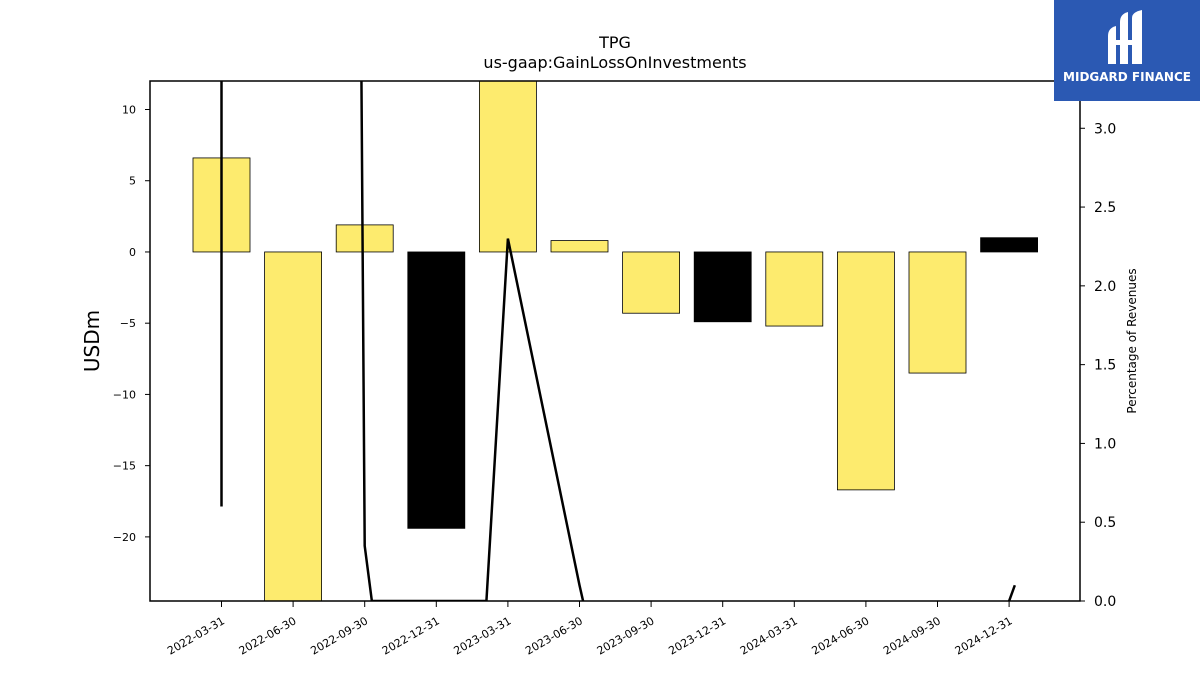  I want to click on x-tick-label-2022-12-31: 2022-12-31, so click(411, 635).